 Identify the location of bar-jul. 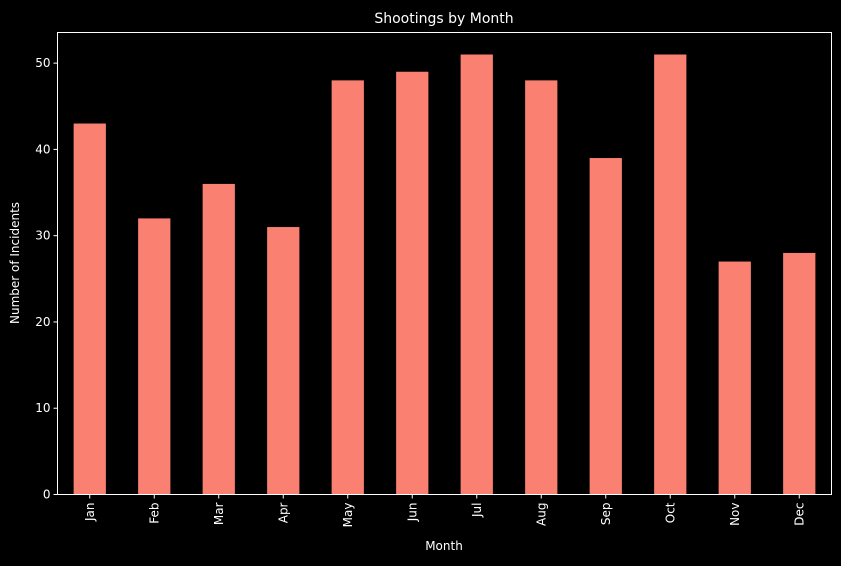
(476, 274).